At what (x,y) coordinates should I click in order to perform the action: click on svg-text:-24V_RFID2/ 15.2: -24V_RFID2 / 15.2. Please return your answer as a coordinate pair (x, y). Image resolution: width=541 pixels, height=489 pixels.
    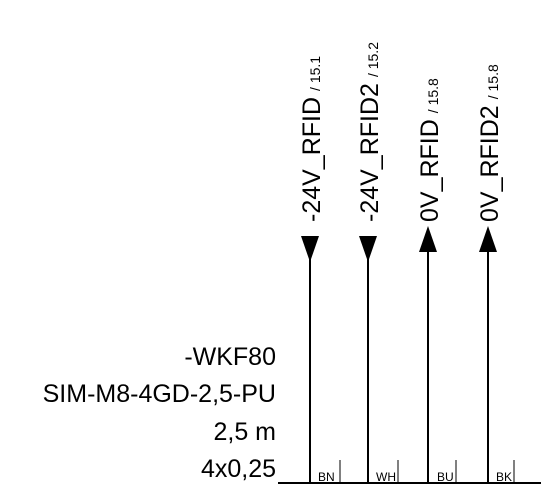
    Looking at the image, I should click on (370, 132).